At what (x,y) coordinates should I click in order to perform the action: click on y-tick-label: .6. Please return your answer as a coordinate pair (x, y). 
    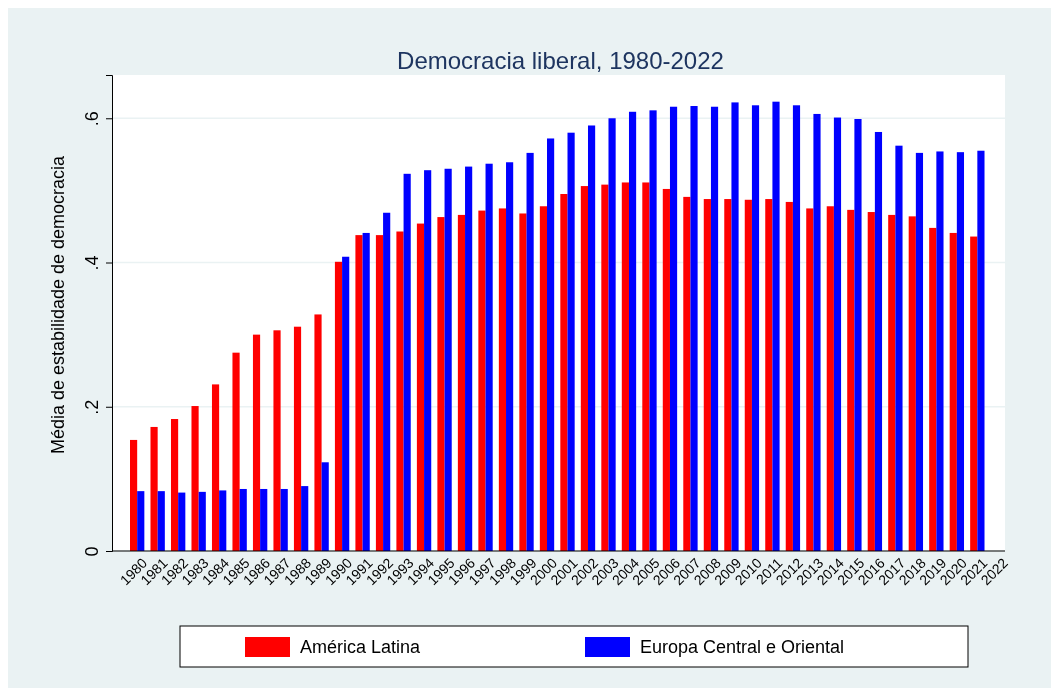
    Looking at the image, I should click on (92, 119).